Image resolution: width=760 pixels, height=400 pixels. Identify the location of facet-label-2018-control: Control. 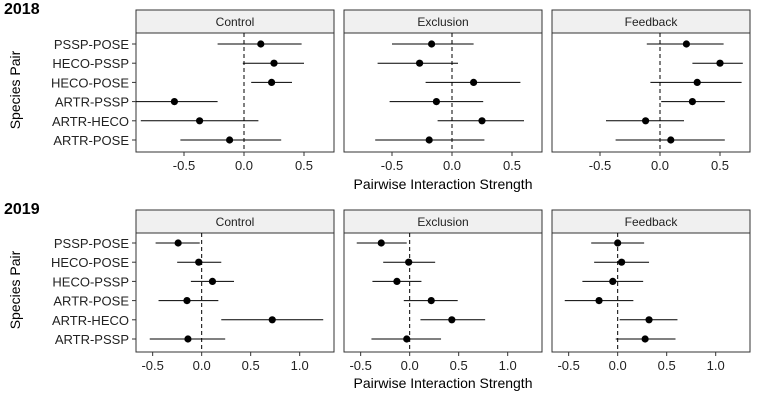
(235, 22).